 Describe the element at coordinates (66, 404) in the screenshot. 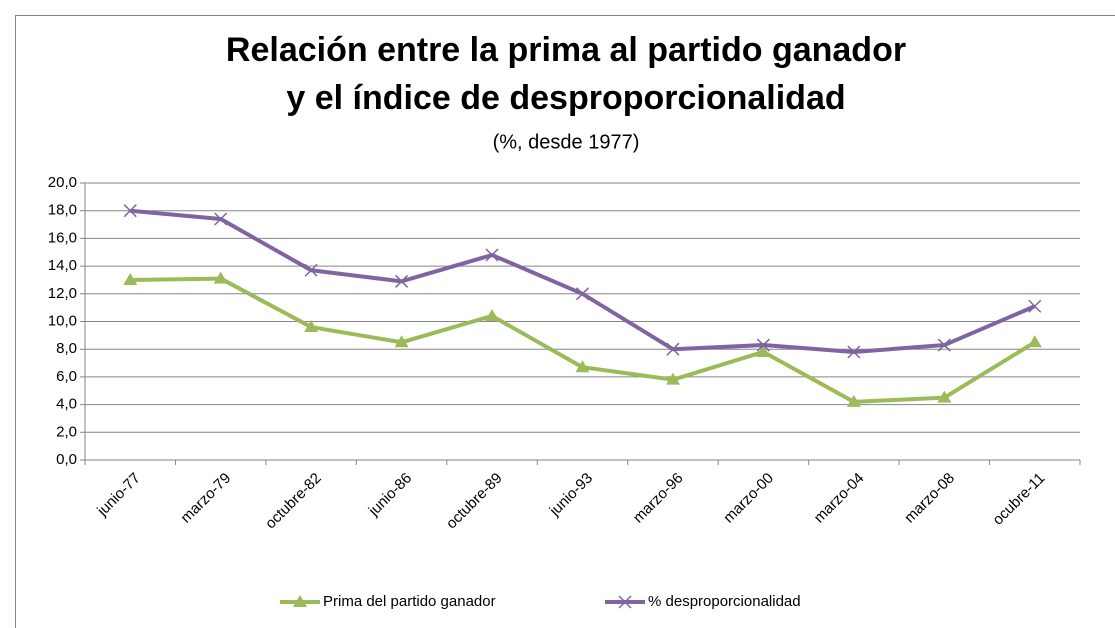

I see `y-tick-label: 4,0` at that location.